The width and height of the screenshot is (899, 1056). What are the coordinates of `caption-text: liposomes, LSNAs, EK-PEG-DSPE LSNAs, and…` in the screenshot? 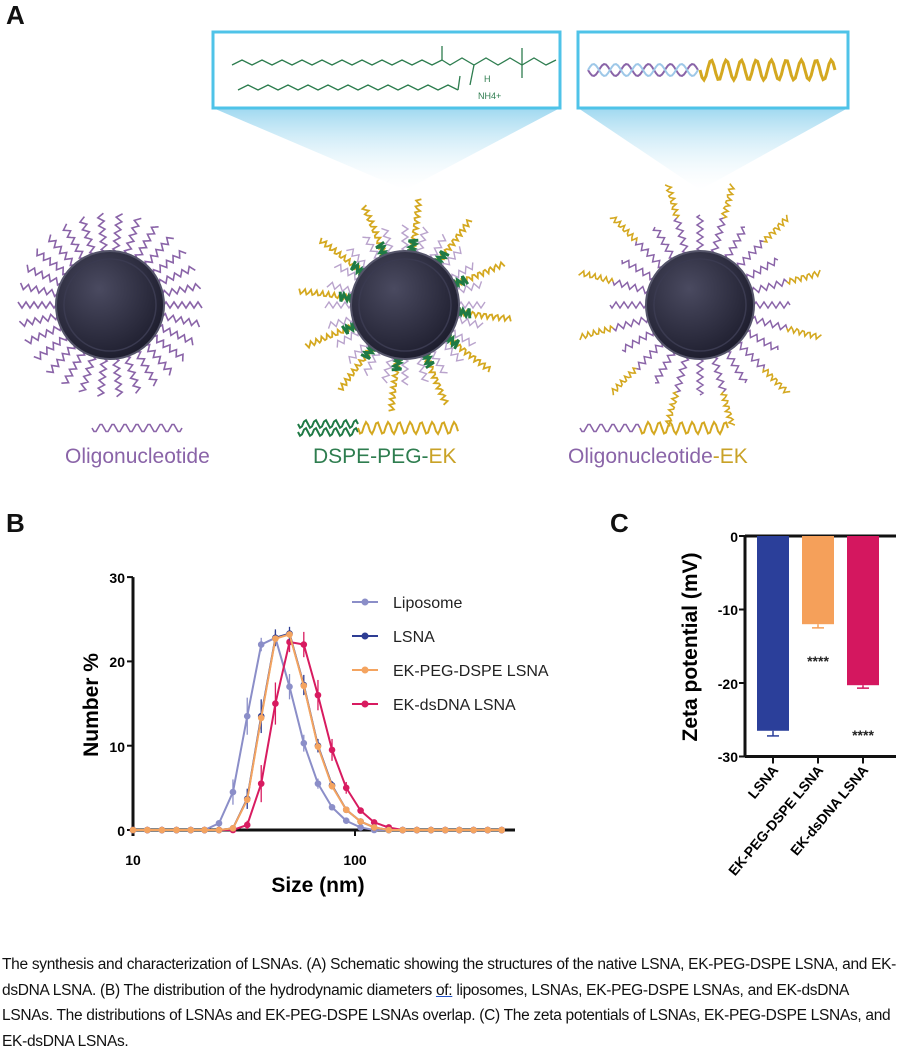 It's located at (446, 1015).